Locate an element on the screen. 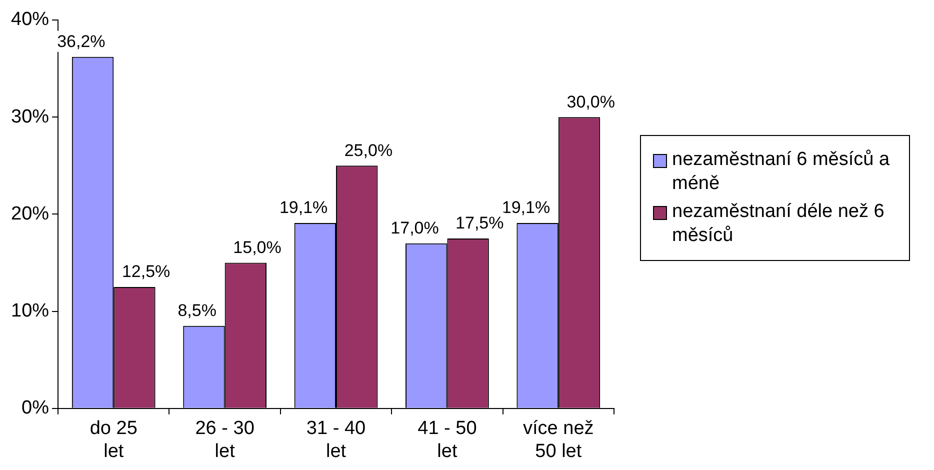  legend-label: nezaměstnaní déle než 6 měsíců is located at coordinates (779, 224).